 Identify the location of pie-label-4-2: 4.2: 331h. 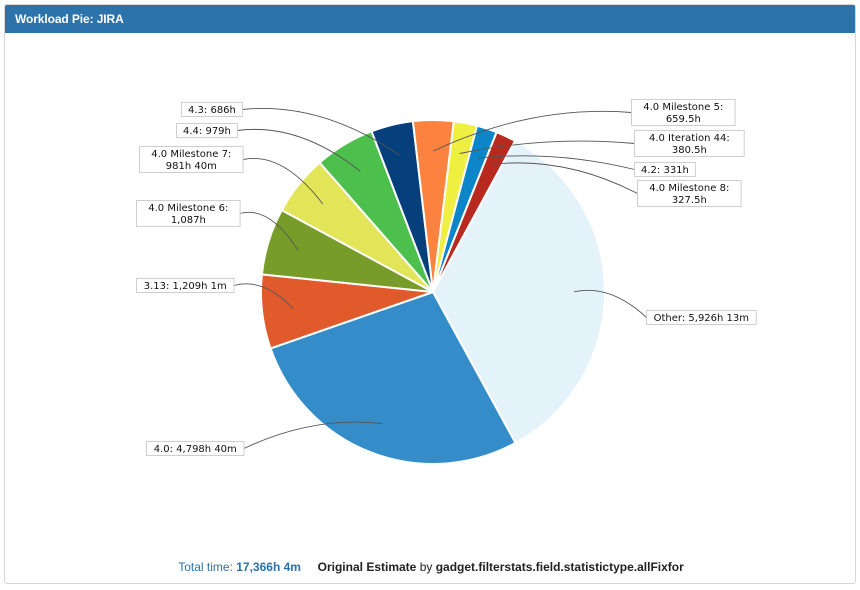
(665, 169).